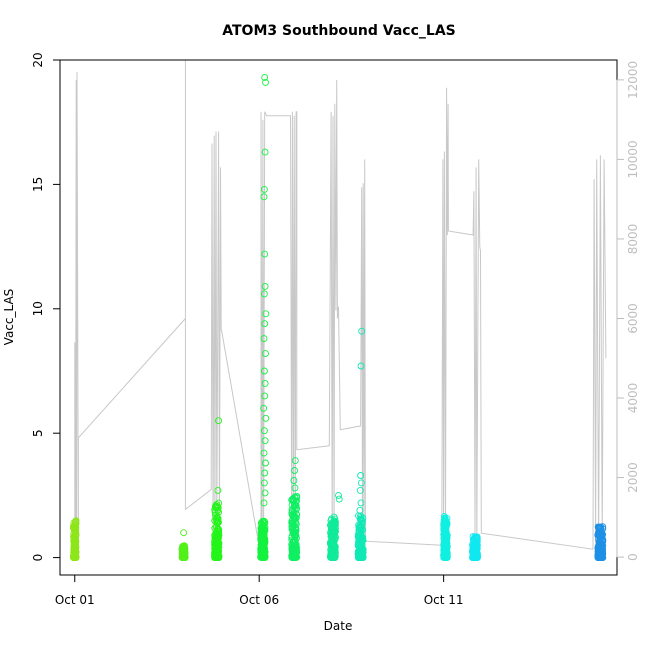 Image resolution: width=650 pixels, height=650 pixels. Describe the element at coordinates (38, 308) in the screenshot. I see `y-tick-label: 10` at that location.